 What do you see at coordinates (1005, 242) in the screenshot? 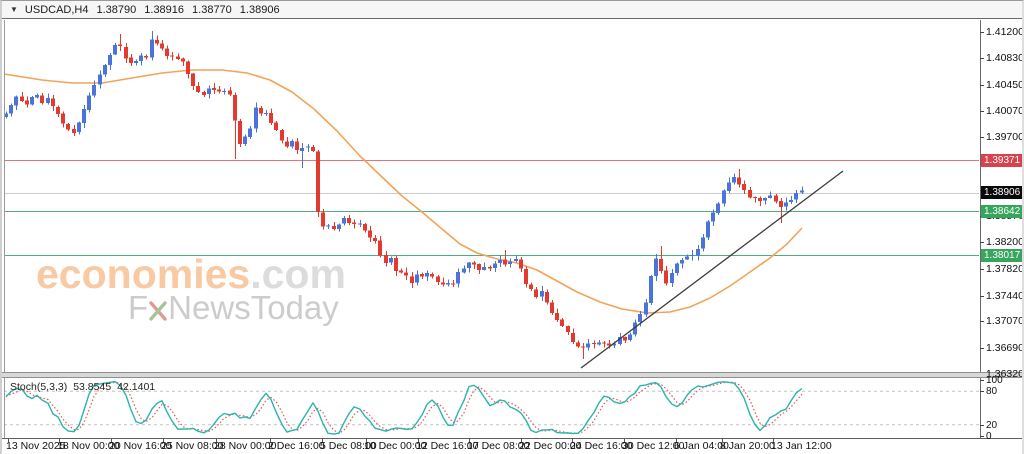
I see `price-tick-label: 1.38200` at bounding box center [1005, 242].